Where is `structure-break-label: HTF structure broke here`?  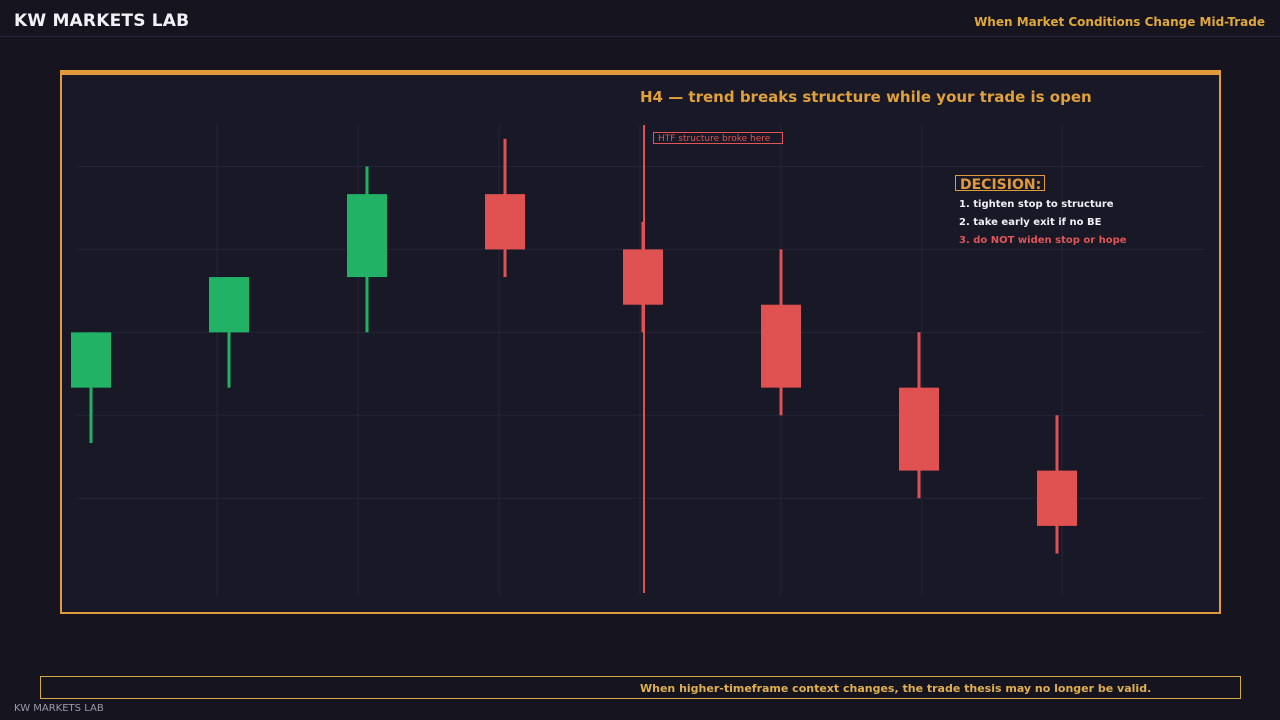
structure-break-label: HTF structure broke here is located at coordinates (714, 139).